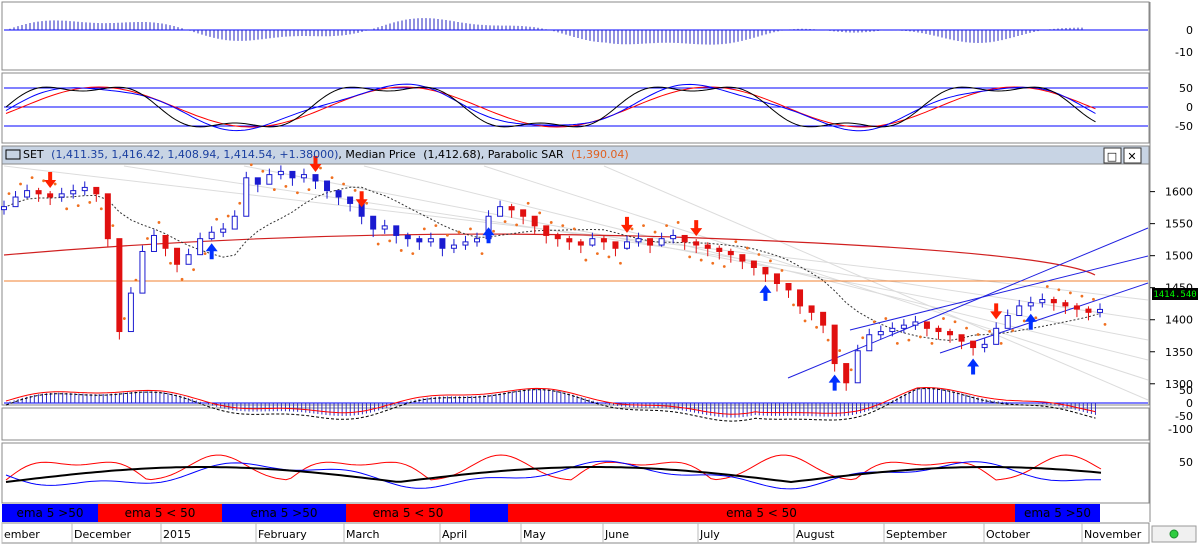 The height and width of the screenshot is (545, 1200). What do you see at coordinates (282, 534) in the screenshot?
I see `month-label: February` at bounding box center [282, 534].